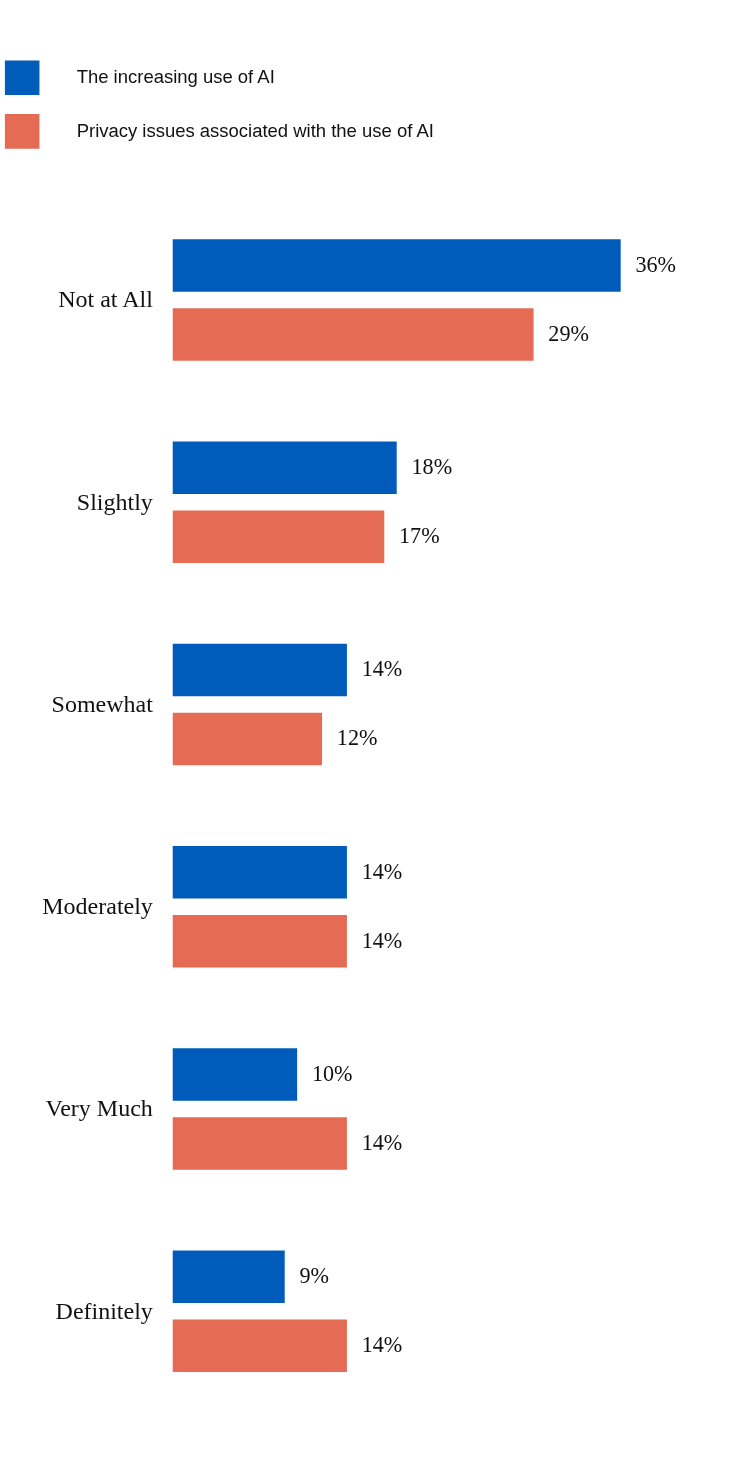 The height and width of the screenshot is (1464, 750). Describe the element at coordinates (419, 536) in the screenshot. I see `data-label: 17%` at that location.